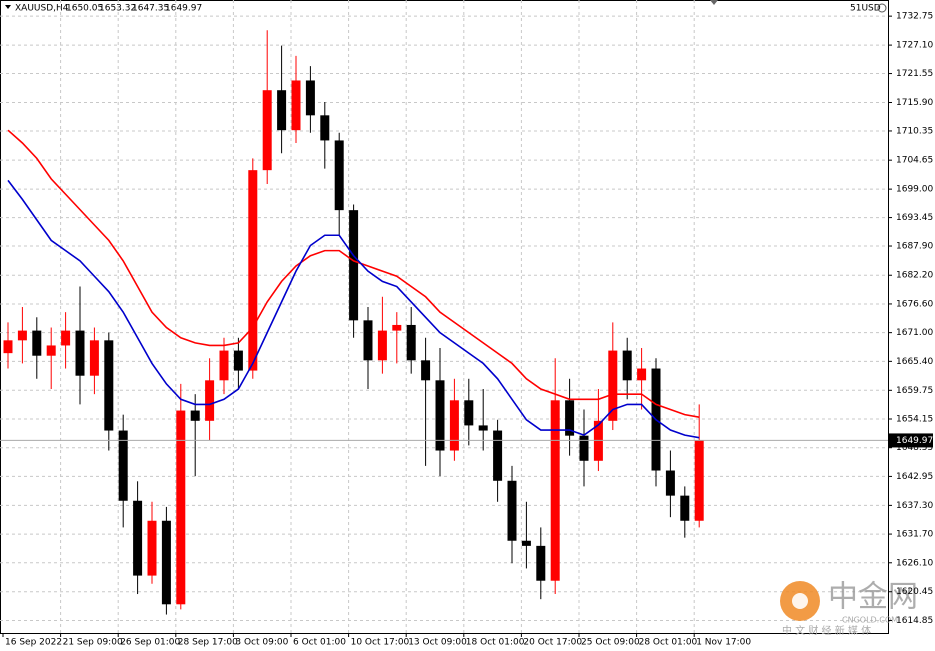 The height and width of the screenshot is (651, 935). I want to click on header-low: 1647.35, so click(150, 9).